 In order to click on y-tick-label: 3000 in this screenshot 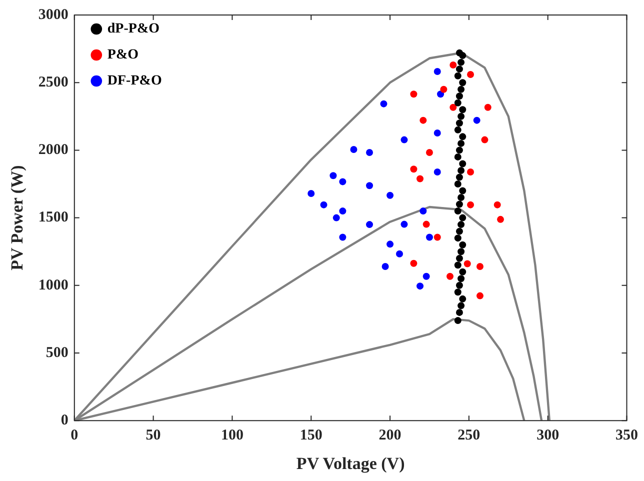, I will do `click(53, 14)`.